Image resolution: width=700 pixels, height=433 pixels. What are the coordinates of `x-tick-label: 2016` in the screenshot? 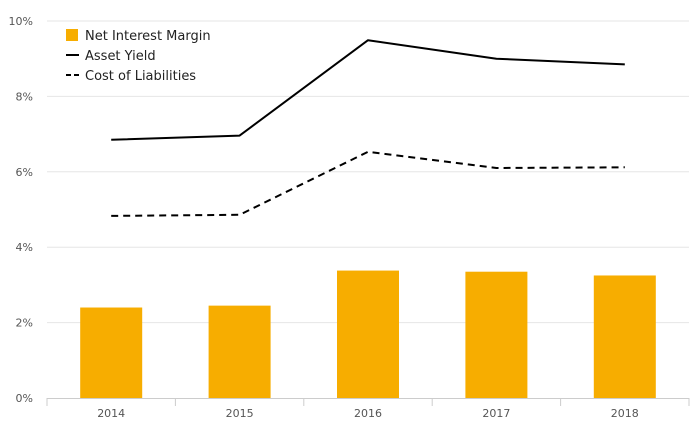 It's located at (368, 413).